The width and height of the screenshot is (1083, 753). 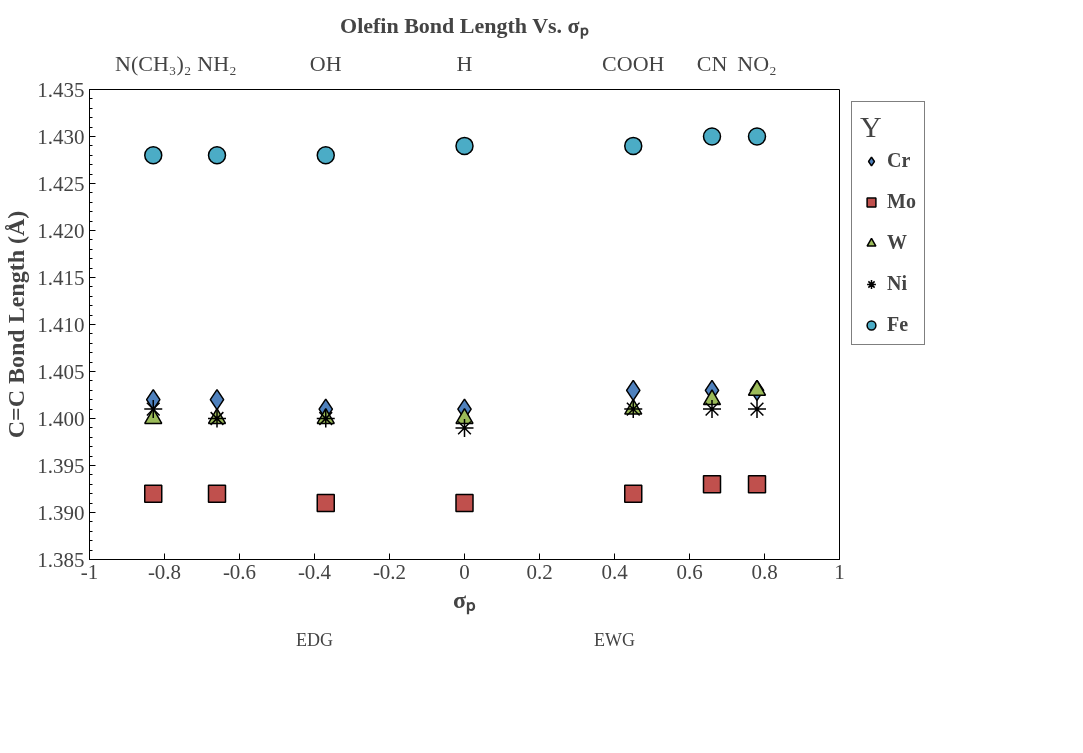 What do you see at coordinates (61, 324) in the screenshot?
I see `y-tick-label: 1.410` at bounding box center [61, 324].